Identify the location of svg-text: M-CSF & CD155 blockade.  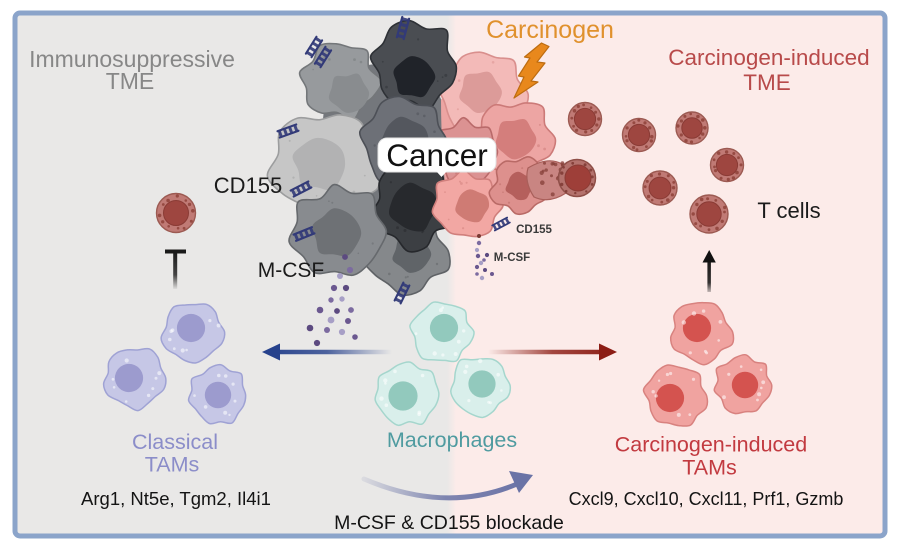
(449, 523).